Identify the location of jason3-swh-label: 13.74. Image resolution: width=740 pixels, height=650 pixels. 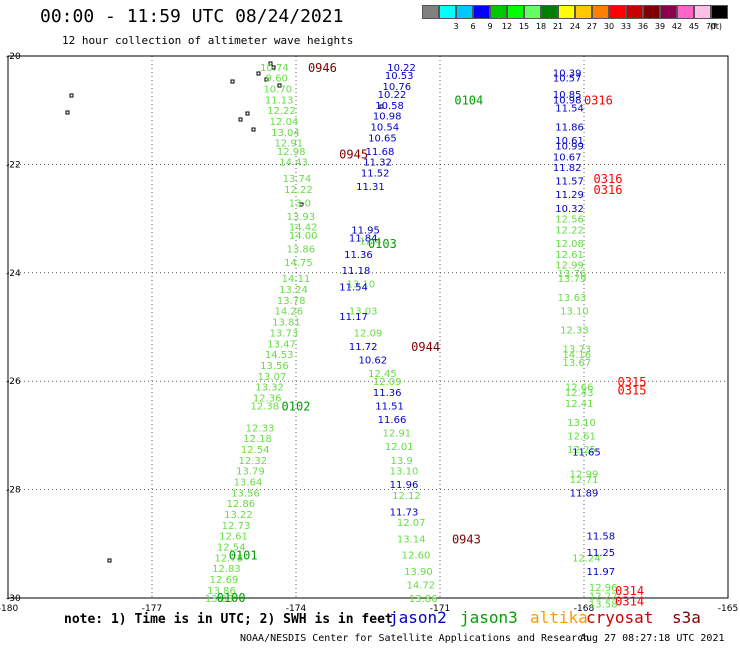
(297, 179).